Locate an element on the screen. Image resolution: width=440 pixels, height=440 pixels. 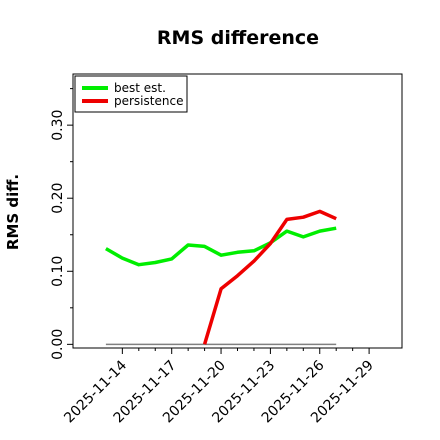
series-line-persistence is located at coordinates (269, 277).